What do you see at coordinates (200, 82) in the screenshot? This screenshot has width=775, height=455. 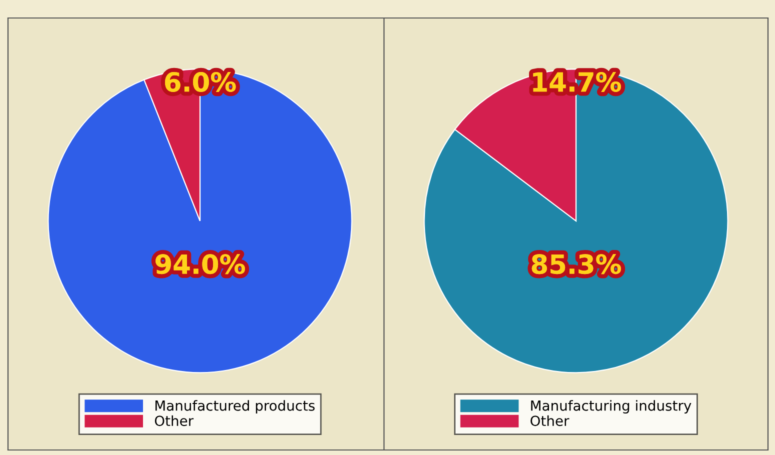 I see `data-label: 6.0%` at bounding box center [200, 82].